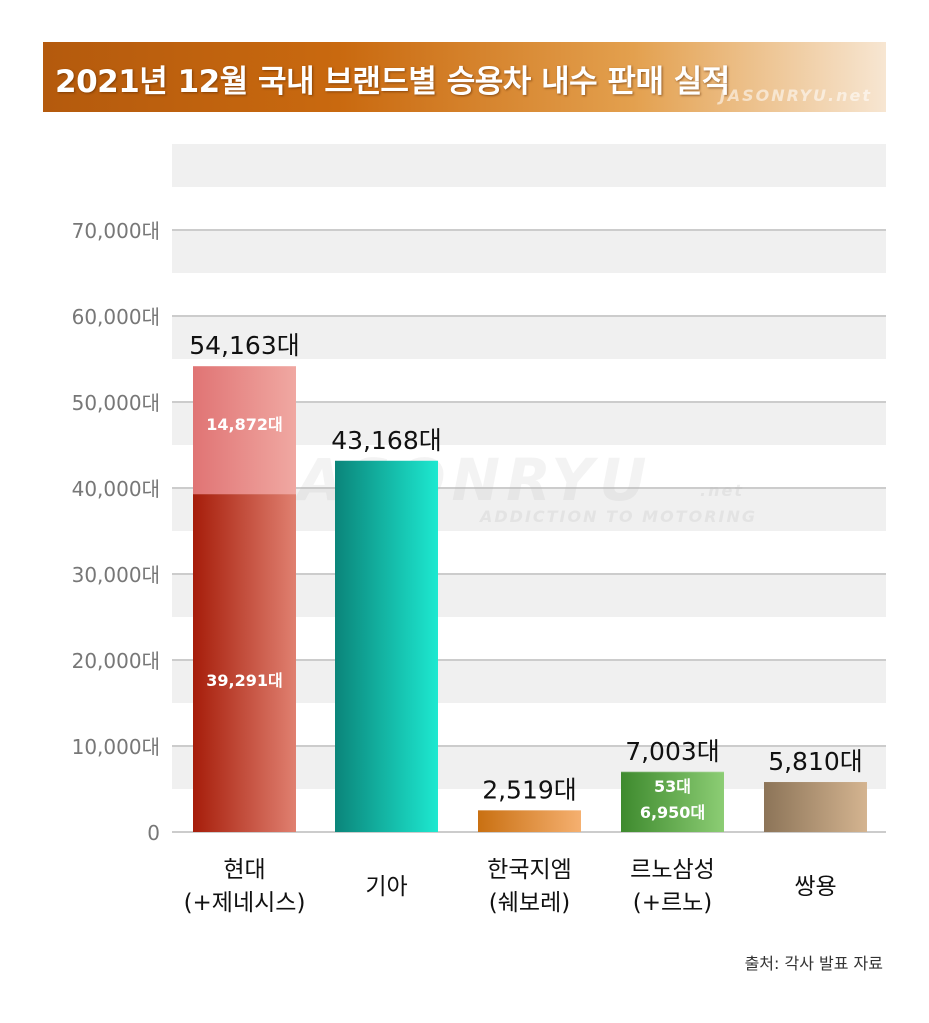 The height and width of the screenshot is (1023, 929). Describe the element at coordinates (116, 747) in the screenshot. I see `y-tick-label: 10,000대` at that location.